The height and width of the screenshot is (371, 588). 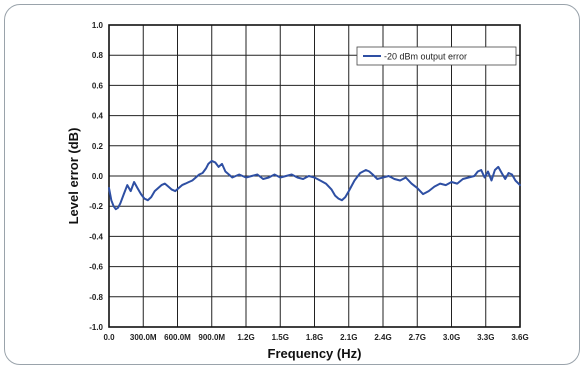 What do you see at coordinates (98, 146) in the screenshot?
I see `y-tick-label: 0.2` at bounding box center [98, 146].